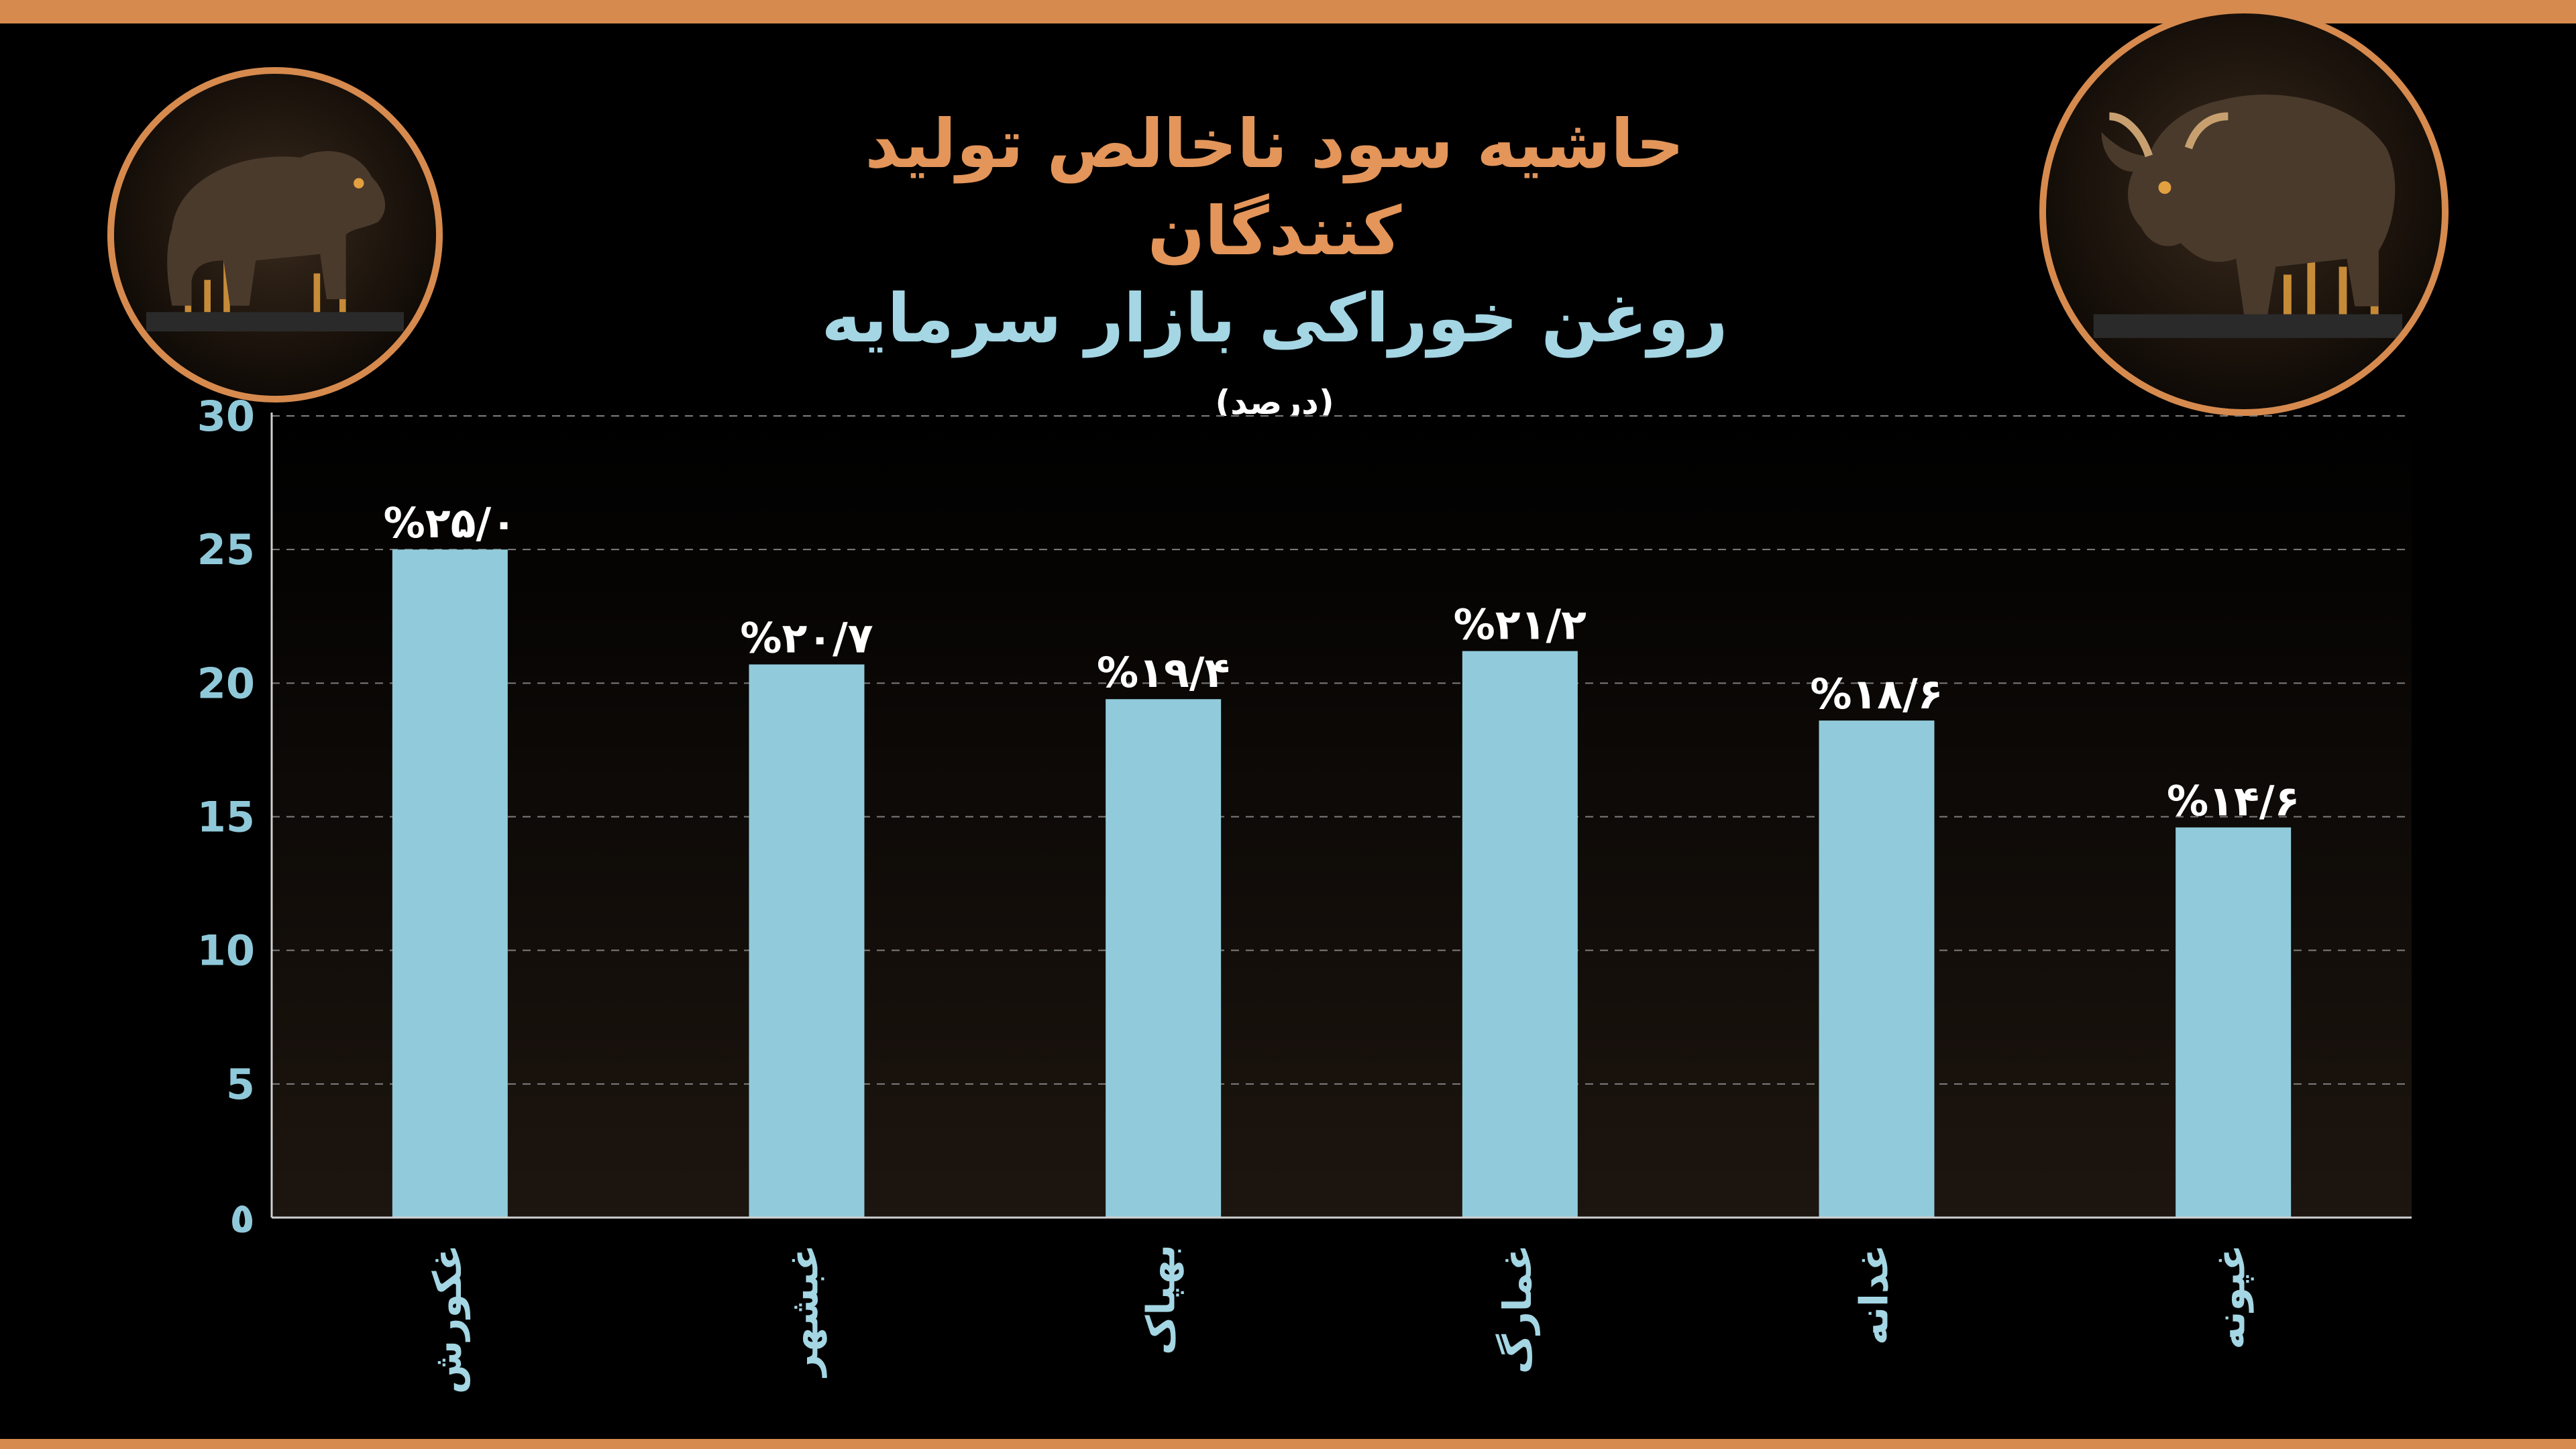 This screenshot has width=2576, height=1449. Describe the element at coordinates (1288, 1444) in the screenshot. I see `bottom-accent-bar` at that location.